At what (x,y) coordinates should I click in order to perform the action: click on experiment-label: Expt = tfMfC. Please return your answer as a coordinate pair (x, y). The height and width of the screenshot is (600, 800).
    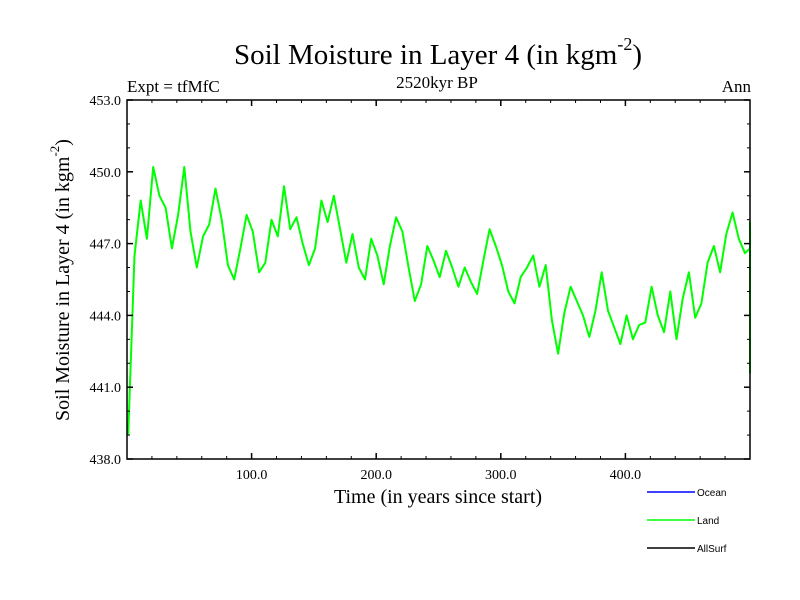
    Looking at the image, I should click on (173, 86).